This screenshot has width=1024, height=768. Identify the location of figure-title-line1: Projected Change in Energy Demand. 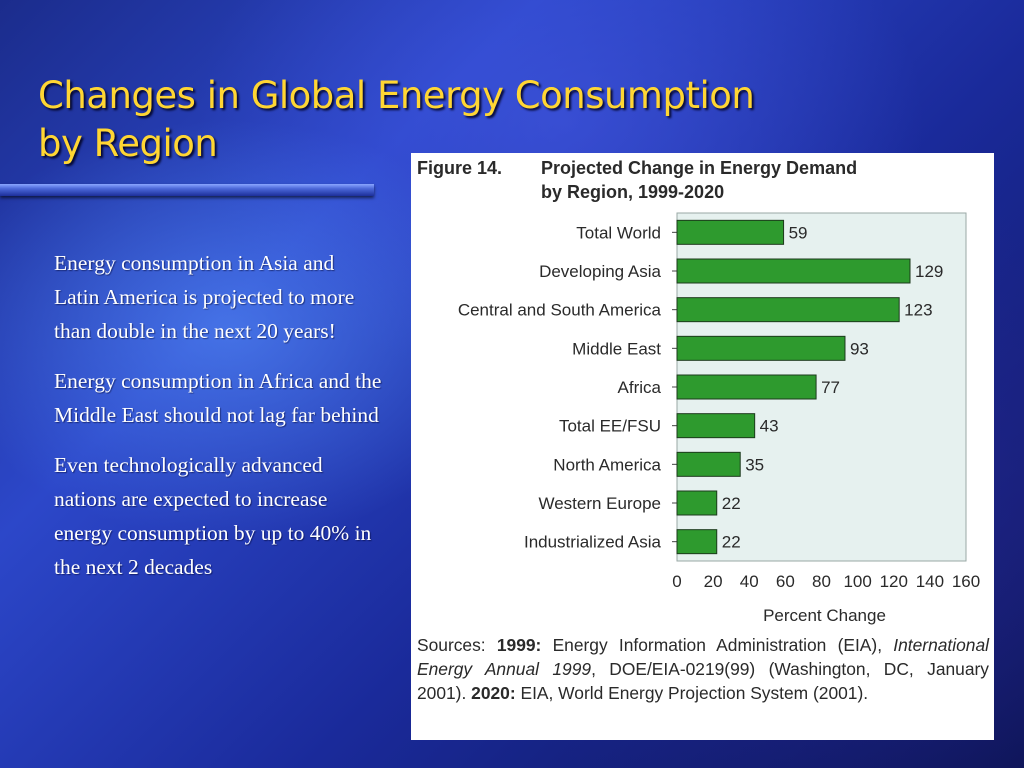
(699, 168).